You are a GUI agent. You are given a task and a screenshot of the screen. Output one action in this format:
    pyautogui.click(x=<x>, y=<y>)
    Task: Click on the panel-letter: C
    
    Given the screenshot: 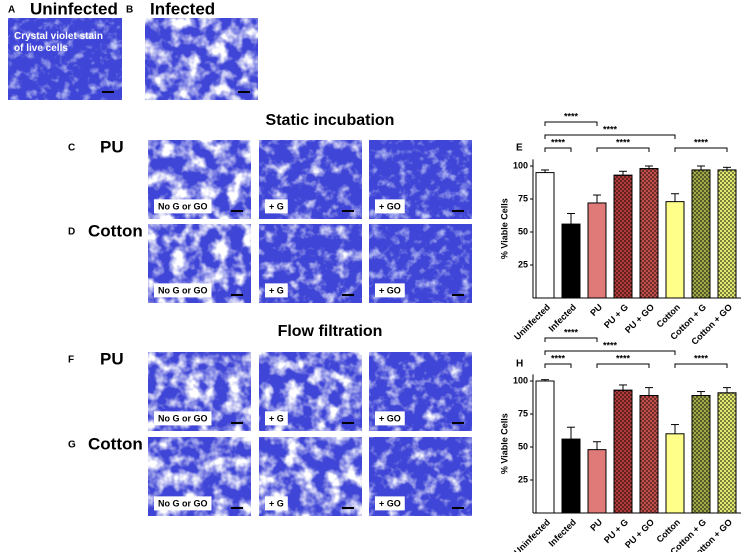 What is the action you would take?
    pyautogui.click(x=71, y=148)
    